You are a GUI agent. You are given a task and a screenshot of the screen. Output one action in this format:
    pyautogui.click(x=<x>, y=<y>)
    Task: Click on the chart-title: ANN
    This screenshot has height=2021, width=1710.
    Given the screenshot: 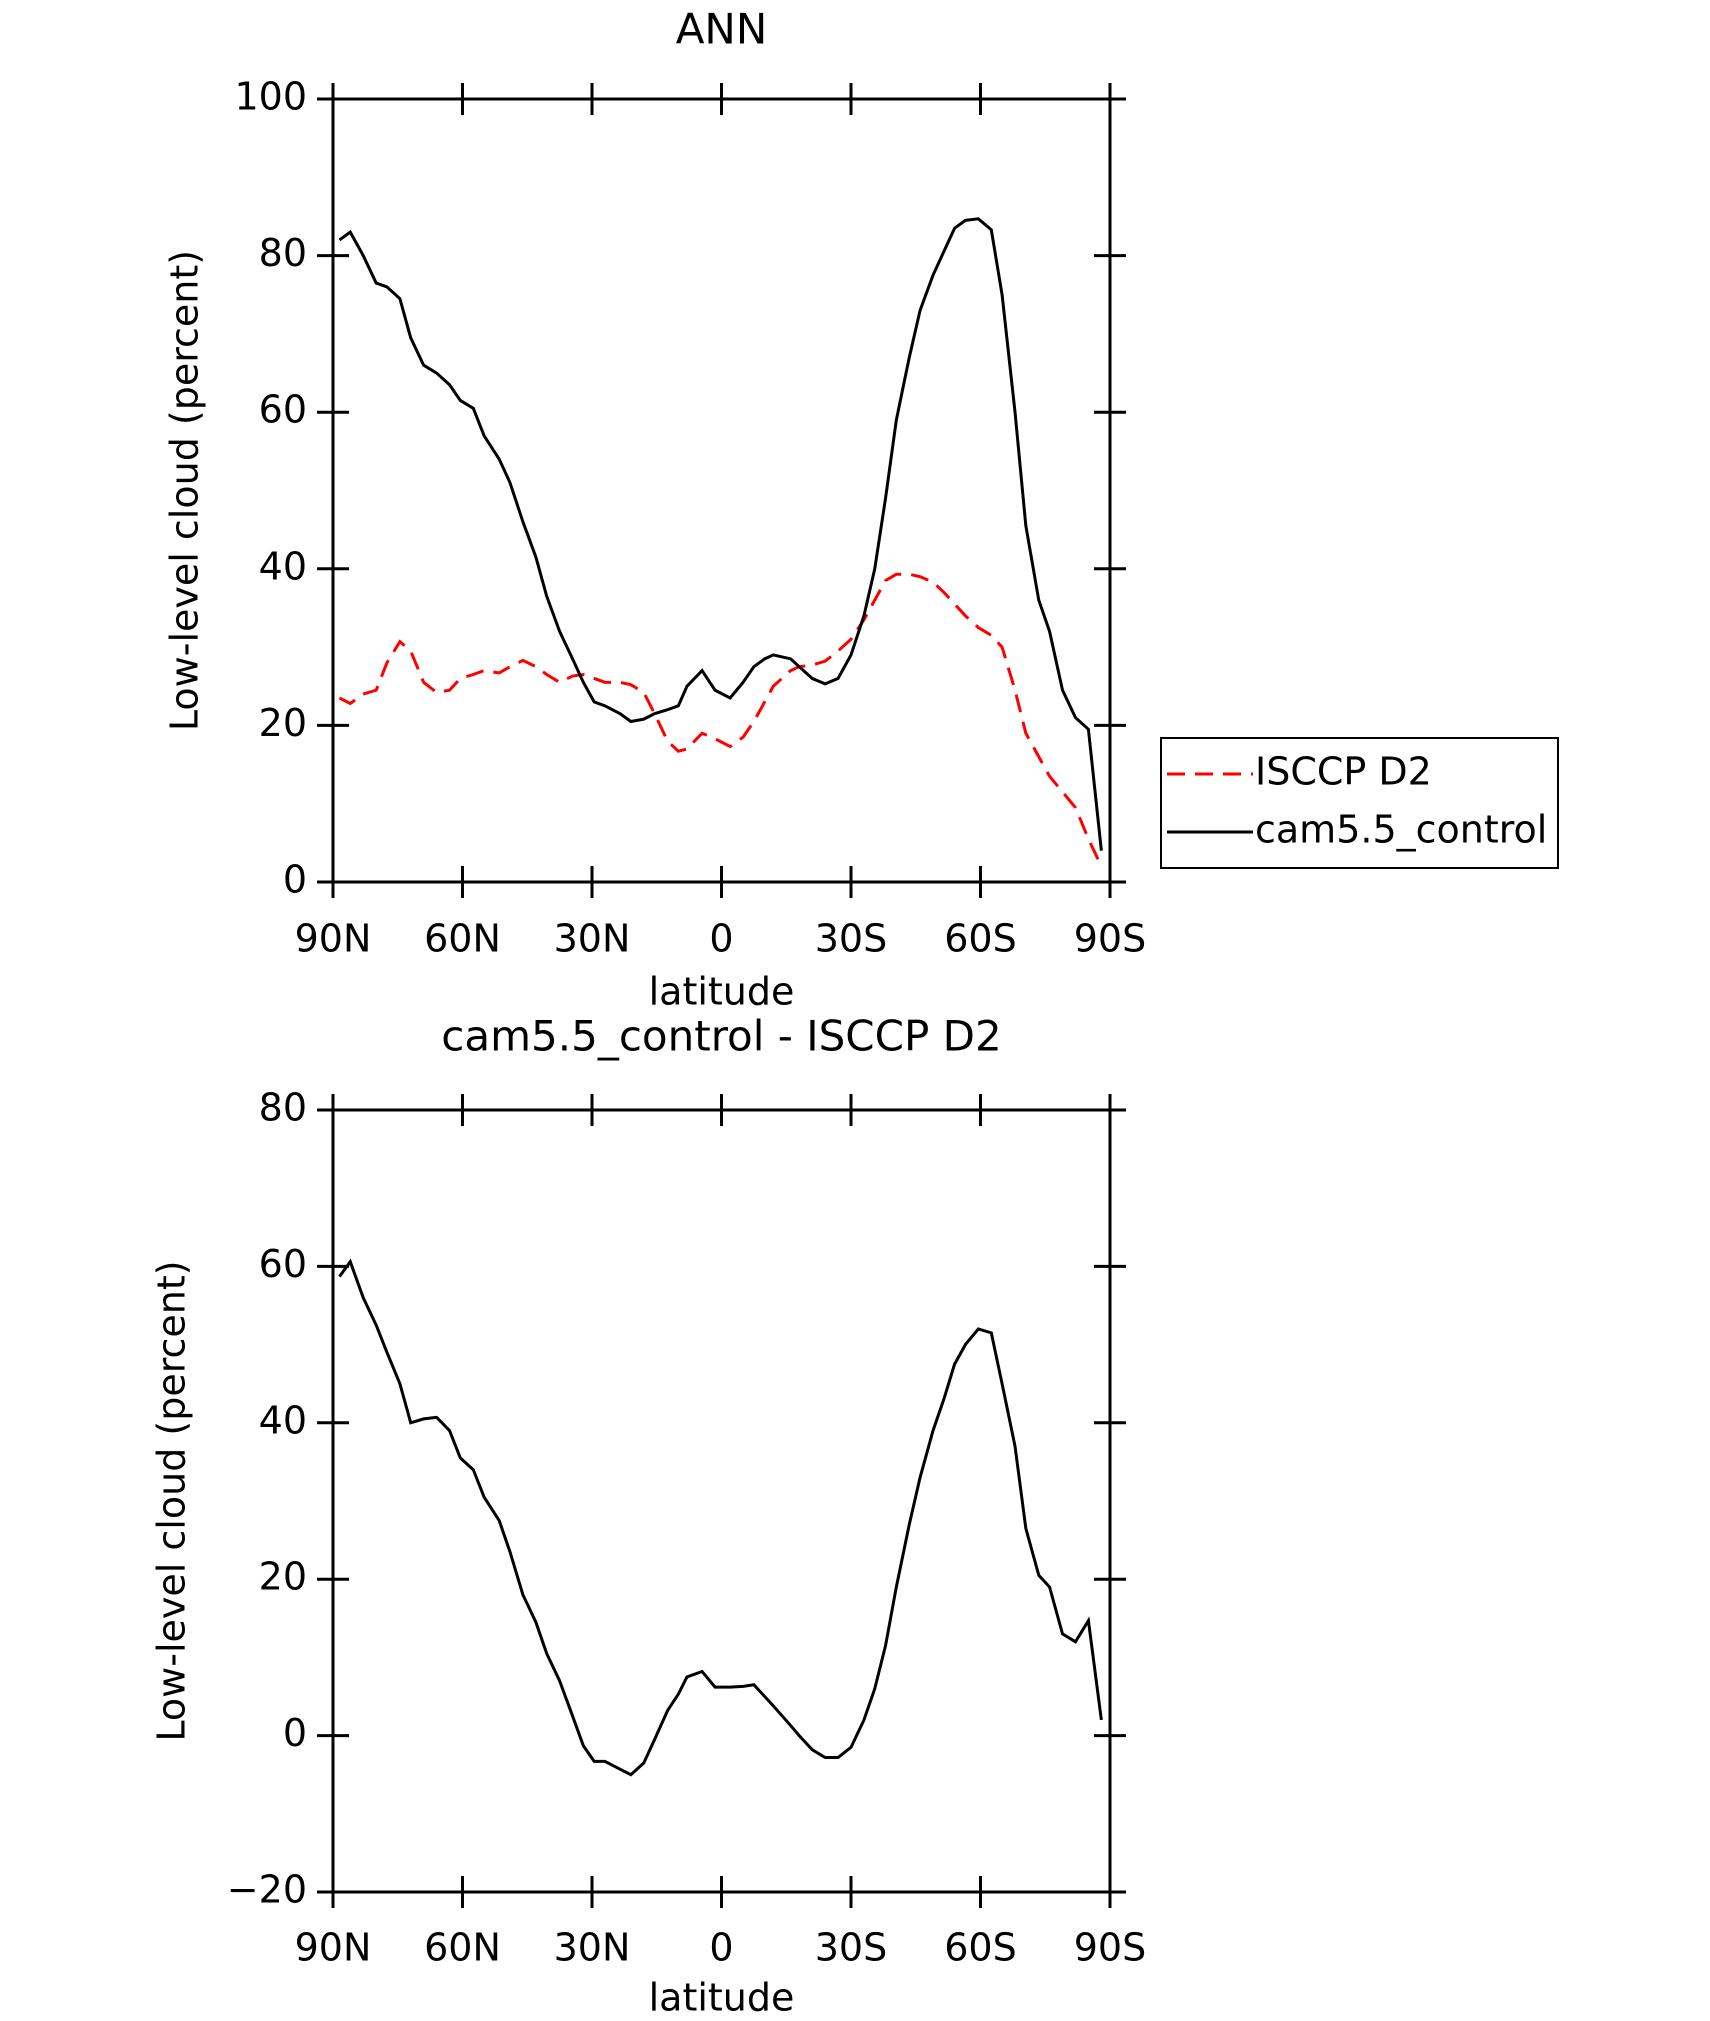 What is the action you would take?
    pyautogui.click(x=722, y=29)
    